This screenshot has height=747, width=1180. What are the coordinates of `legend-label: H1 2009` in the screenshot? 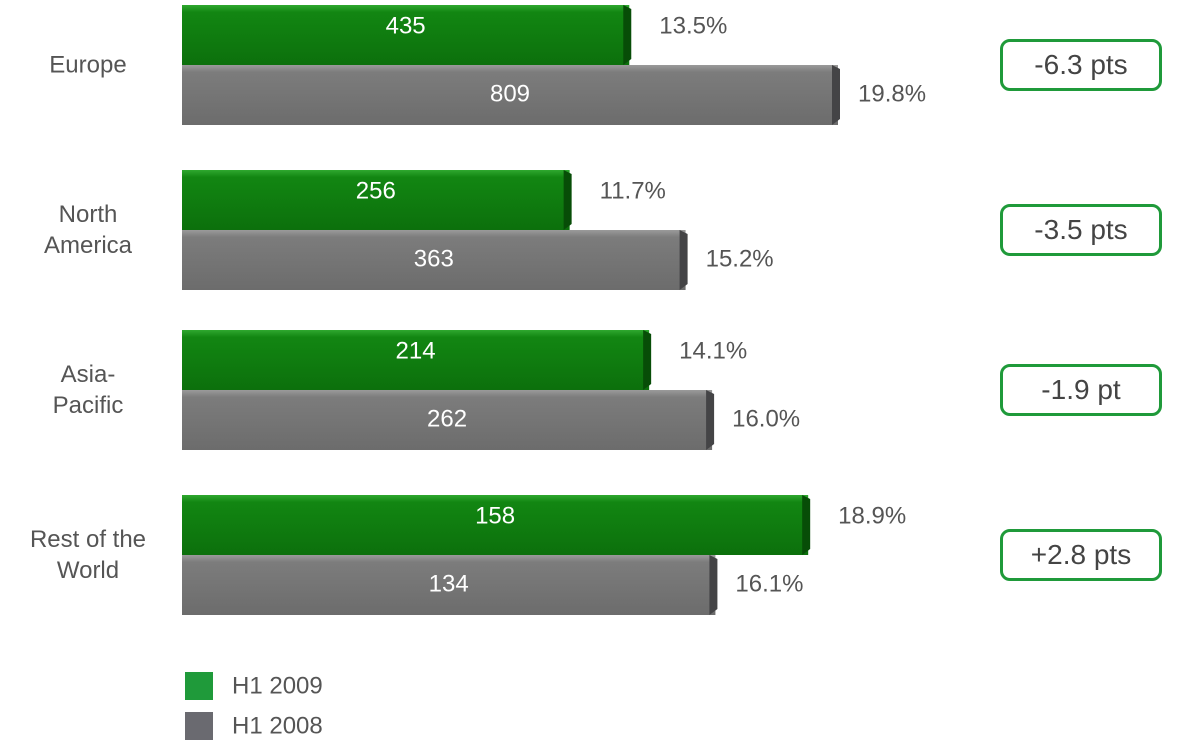 It's located at (277, 685).